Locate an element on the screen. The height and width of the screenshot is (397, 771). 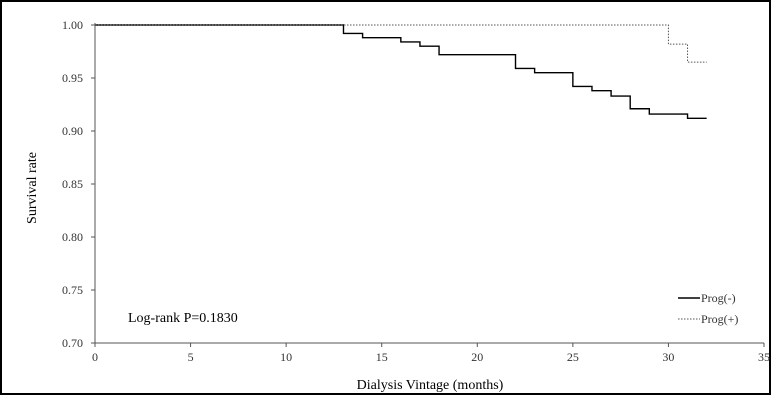
y-tick-label: 0.80 is located at coordinates (72, 237).